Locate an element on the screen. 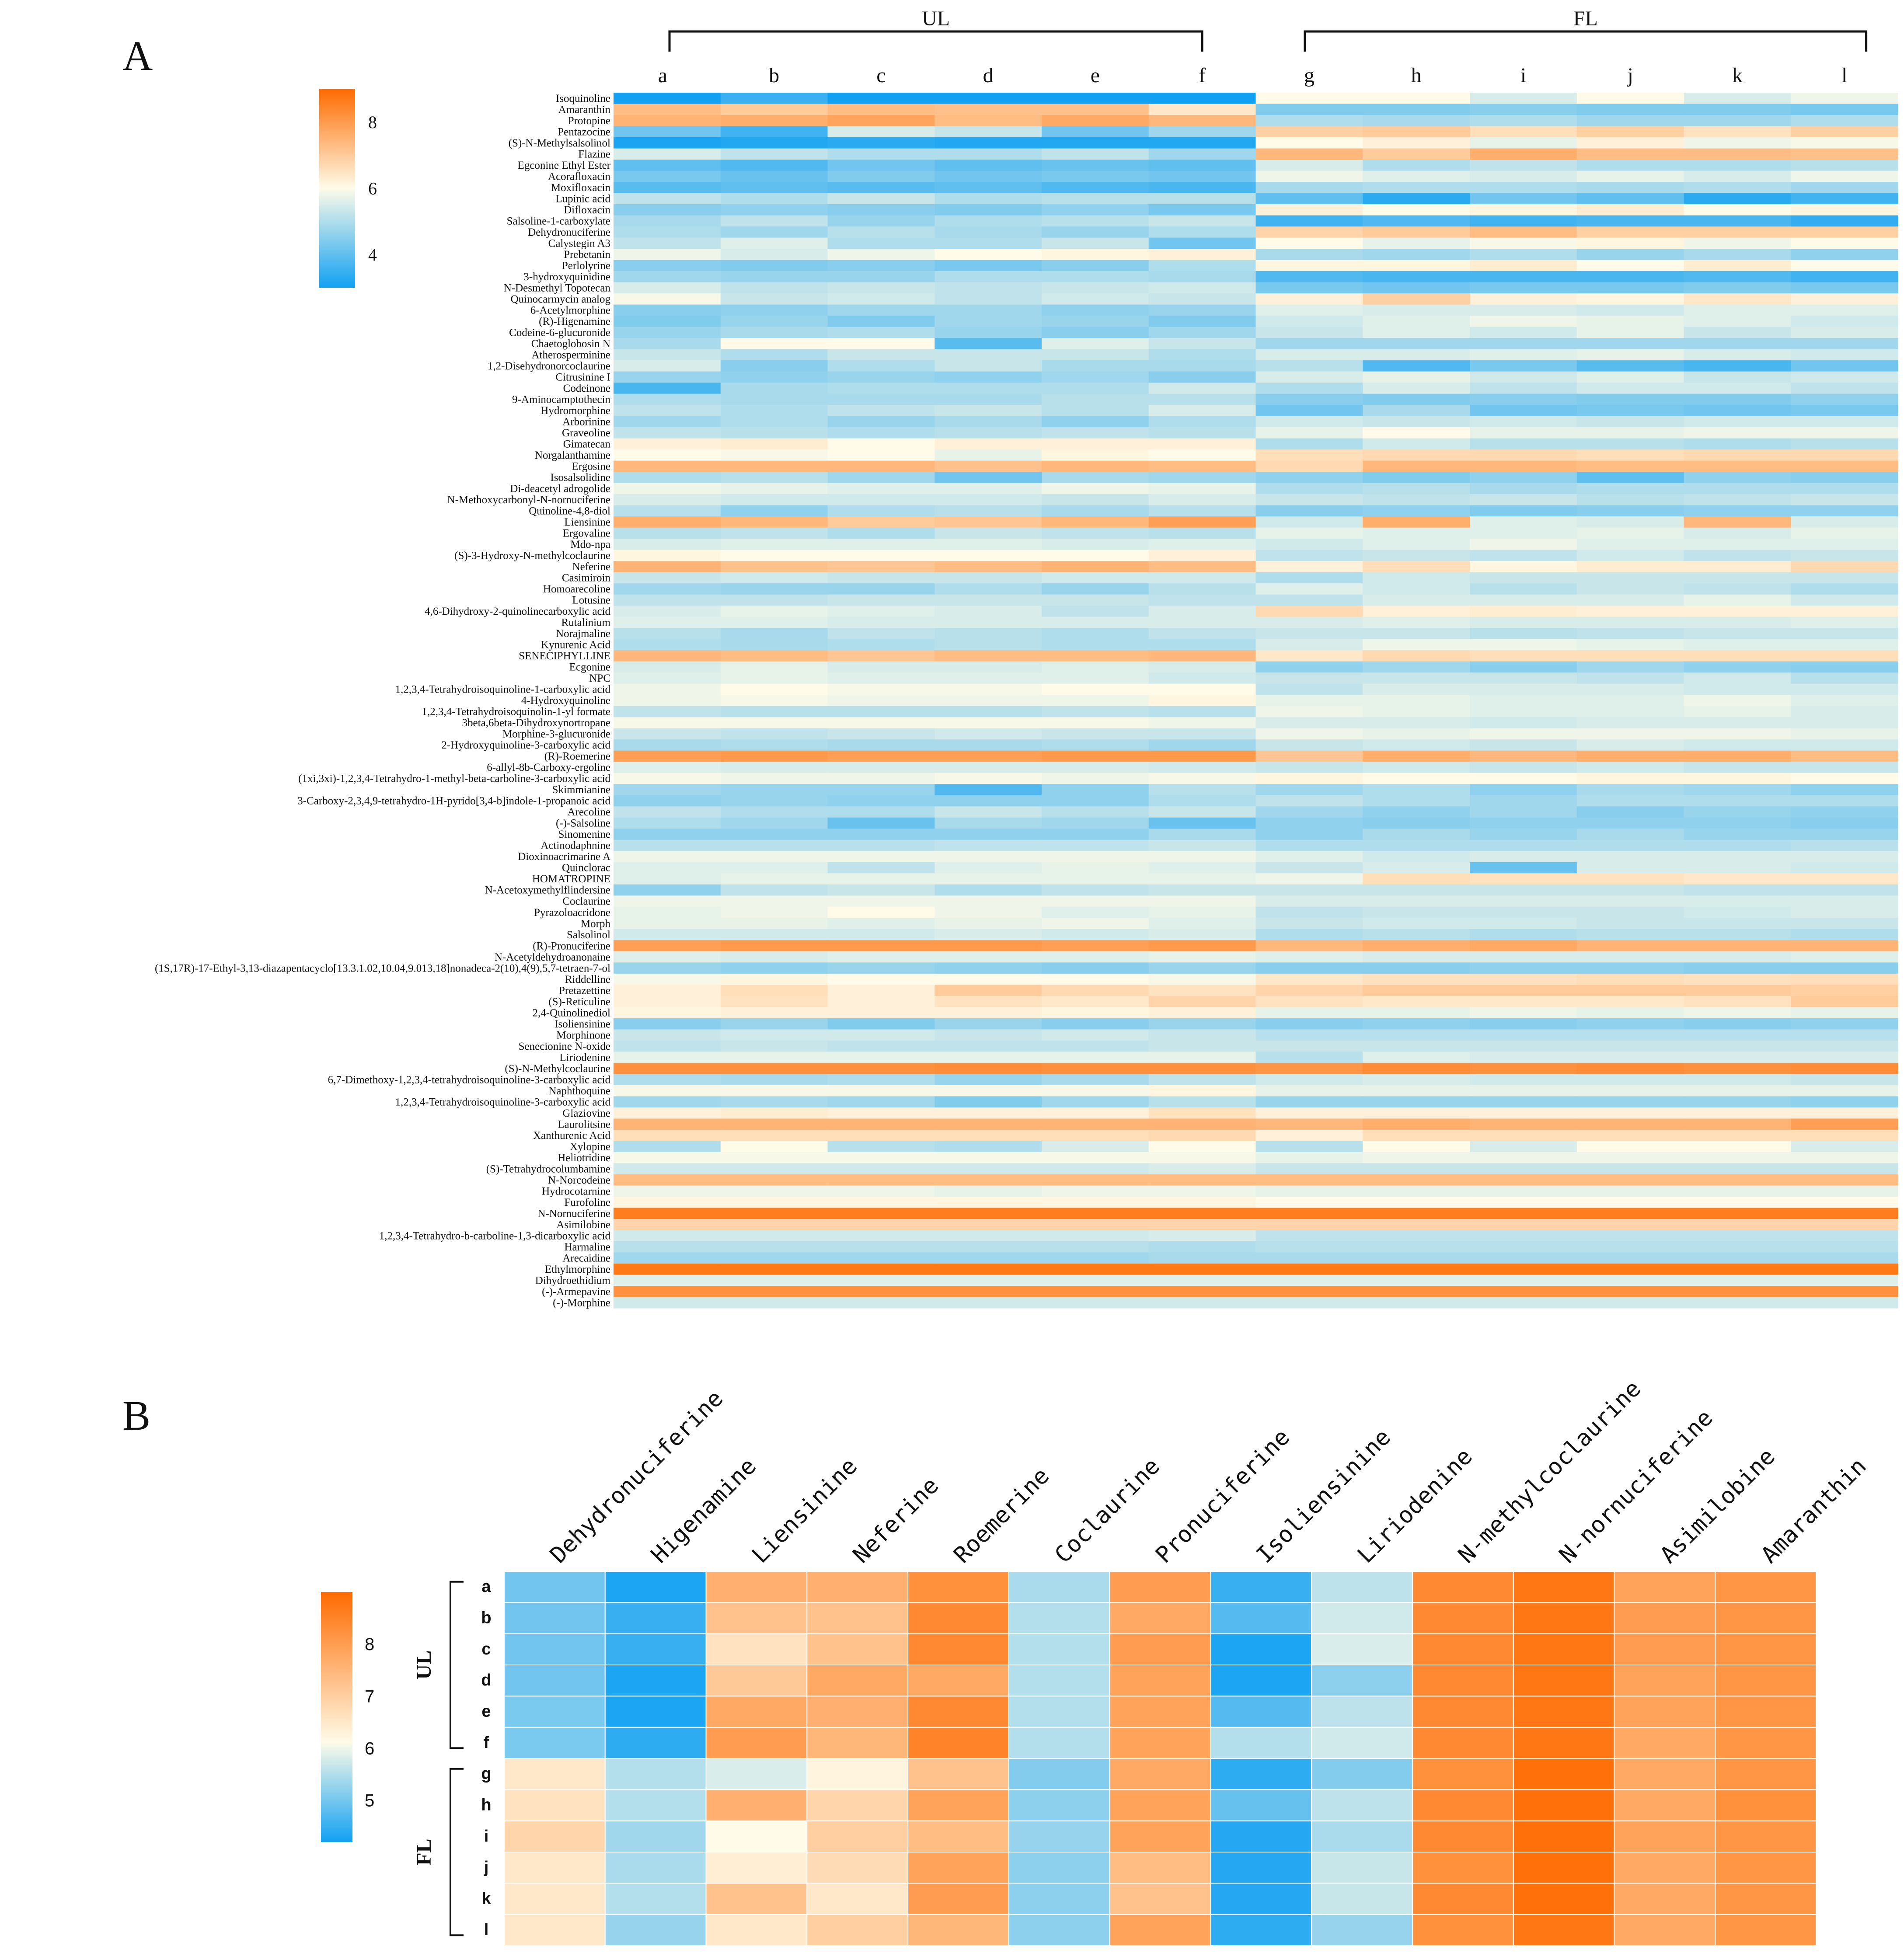 The height and width of the screenshot is (1957, 1904). heatmap-a-row-label: Morph is located at coordinates (596, 924).